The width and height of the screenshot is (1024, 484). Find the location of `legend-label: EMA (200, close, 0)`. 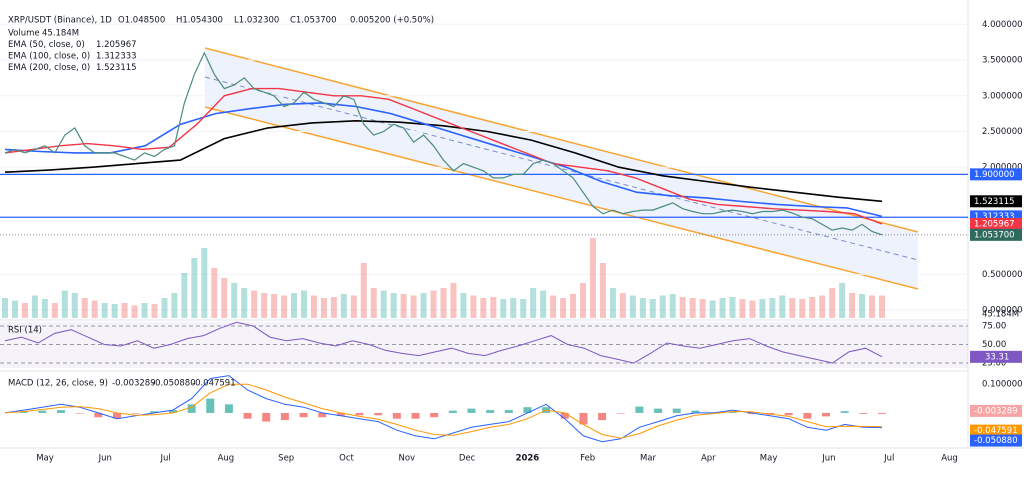

legend-label: EMA (200, close, 0) is located at coordinates (49, 68).